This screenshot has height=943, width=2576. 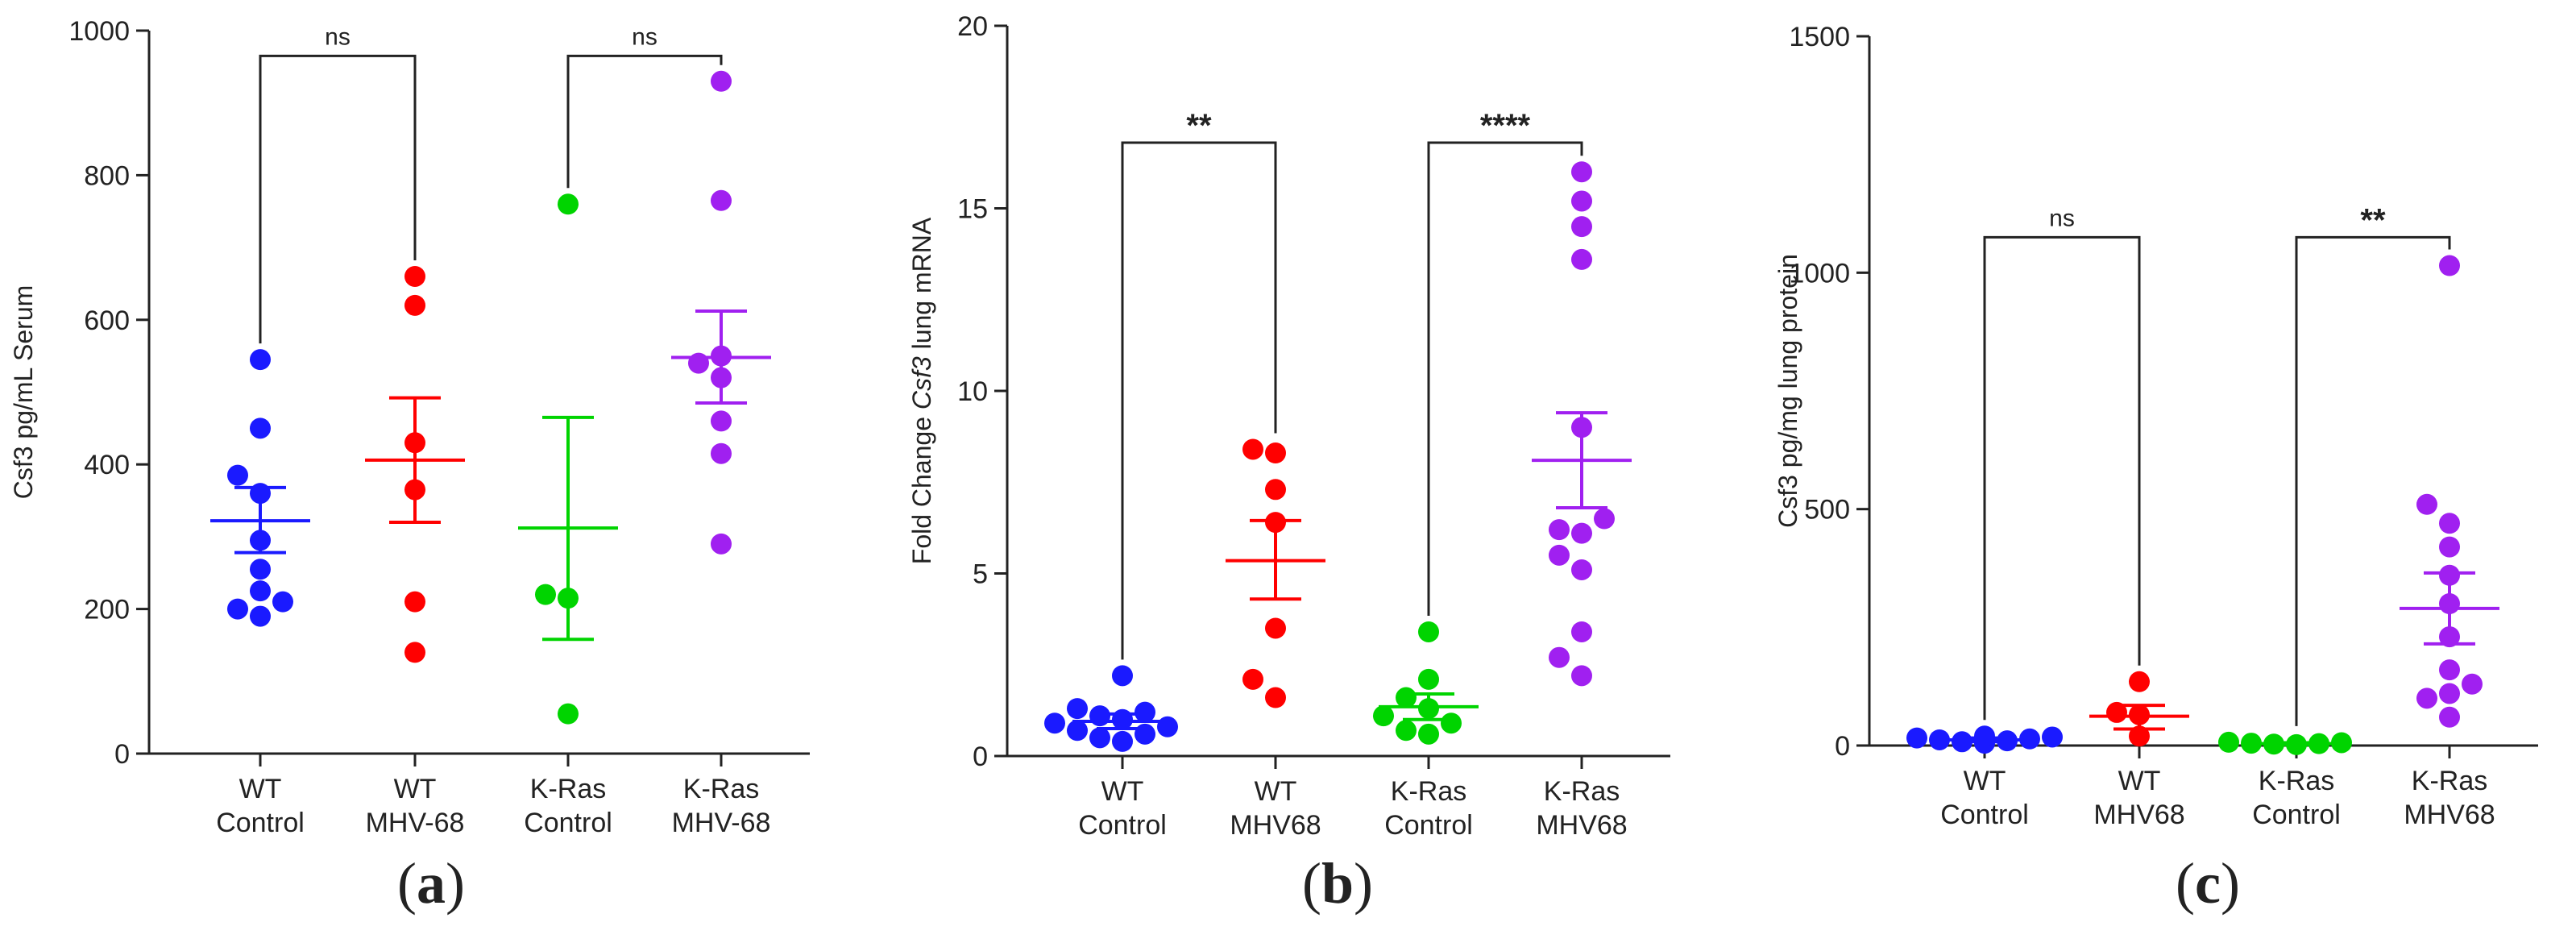 What do you see at coordinates (1827, 510) in the screenshot?
I see `y-tick-label: 500` at bounding box center [1827, 510].